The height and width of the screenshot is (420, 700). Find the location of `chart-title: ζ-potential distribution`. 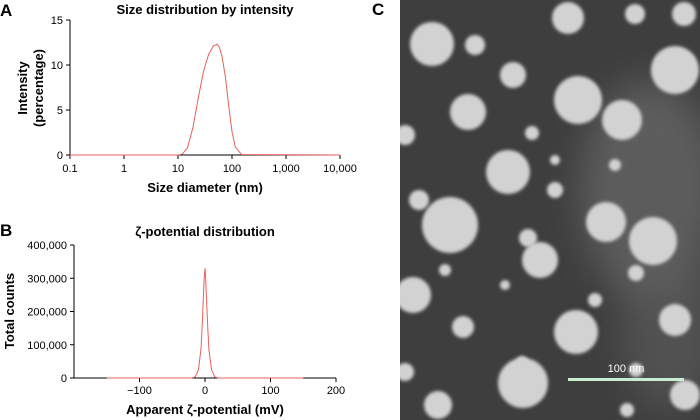

chart-title: ζ-potential distribution is located at coordinates (205, 231).